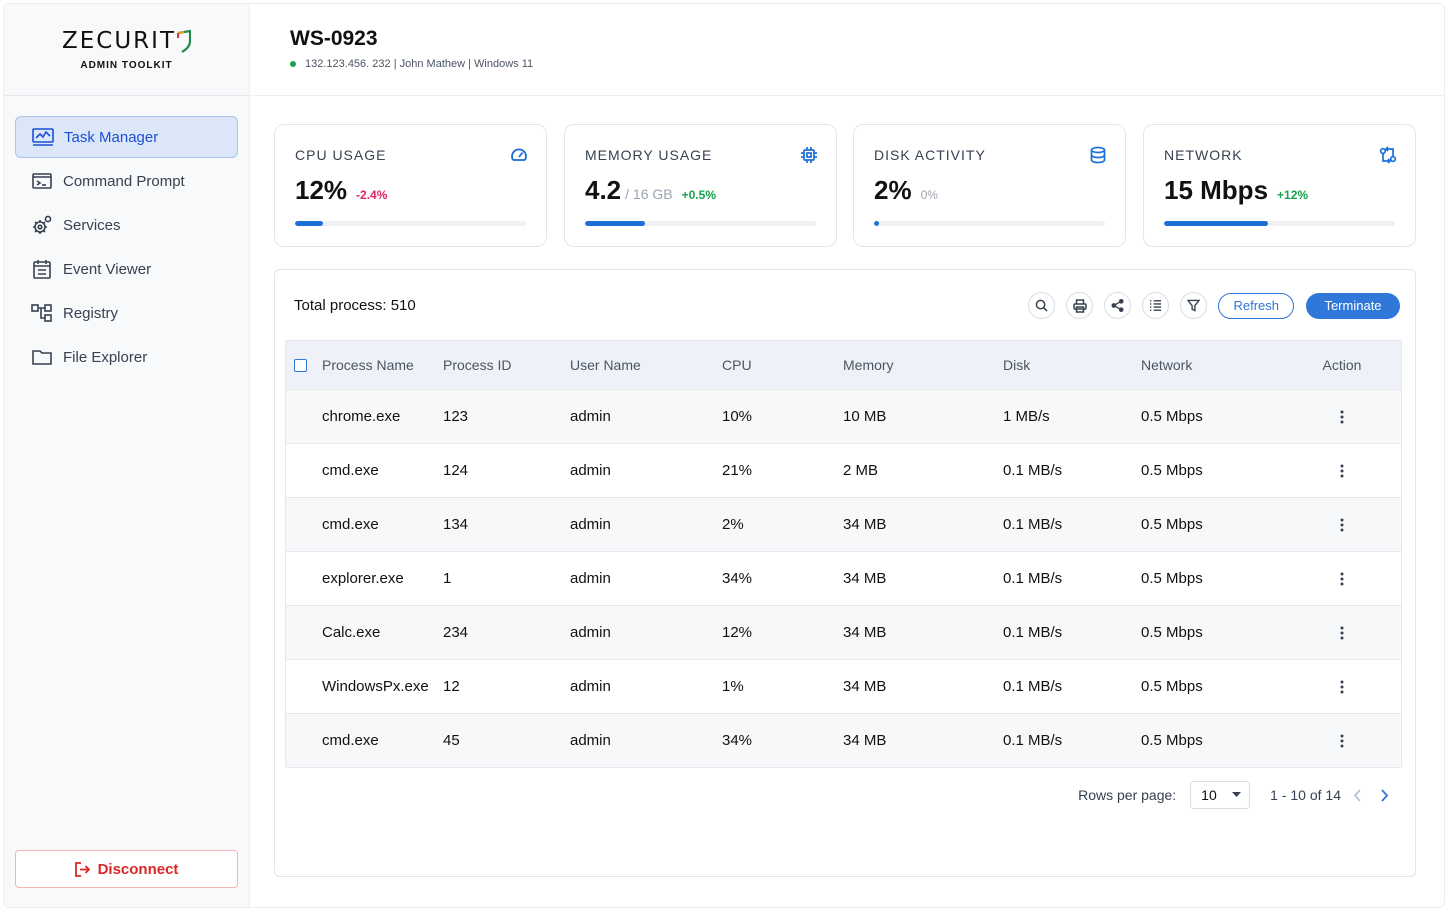 This screenshot has width=1448, height=911. I want to click on previous-page-button, so click(1357, 795).